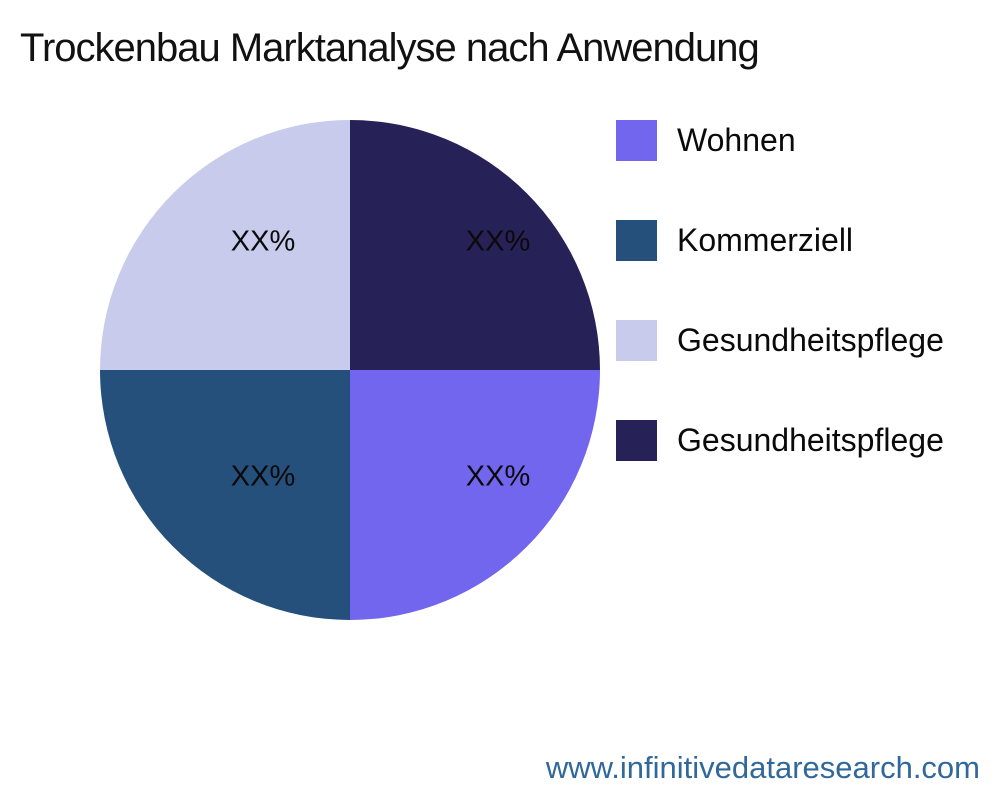  Describe the element at coordinates (498, 476) in the screenshot. I see `pie-slice-label-wohnen: XX%` at that location.